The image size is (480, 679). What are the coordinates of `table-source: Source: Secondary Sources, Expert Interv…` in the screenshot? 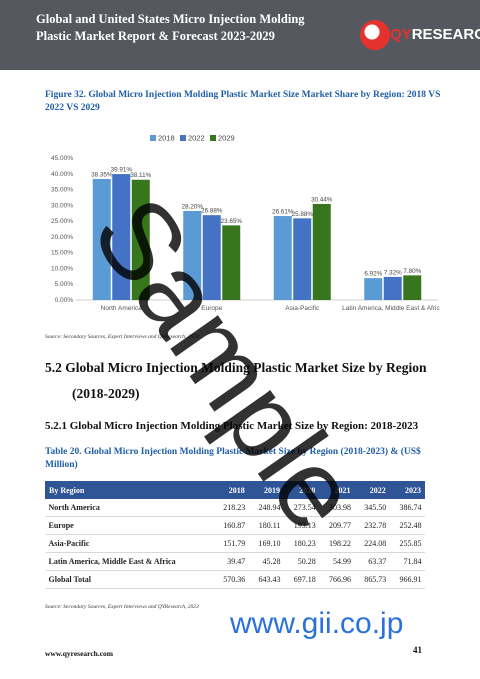 It's located at (122, 607).